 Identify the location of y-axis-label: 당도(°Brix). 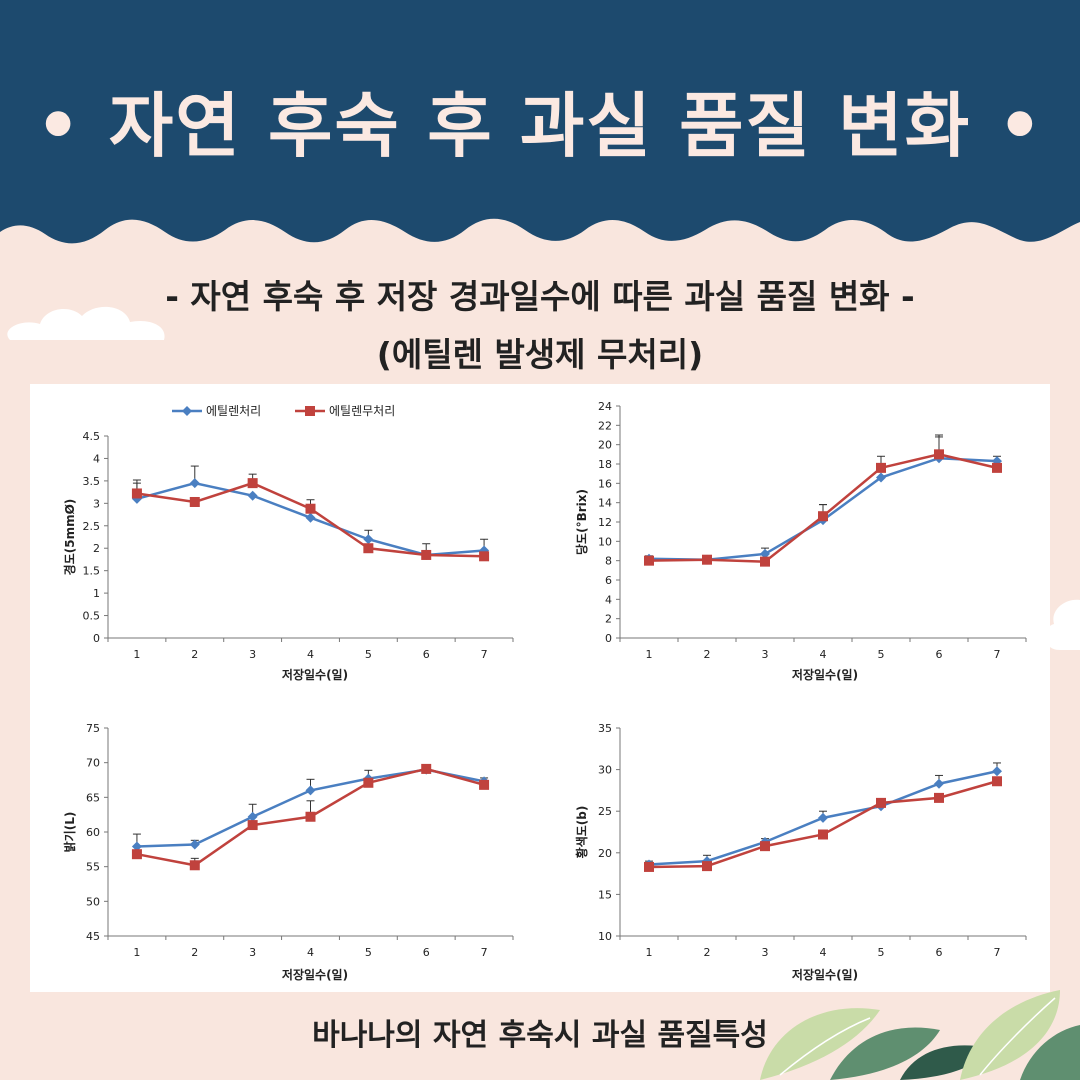
(581, 522).